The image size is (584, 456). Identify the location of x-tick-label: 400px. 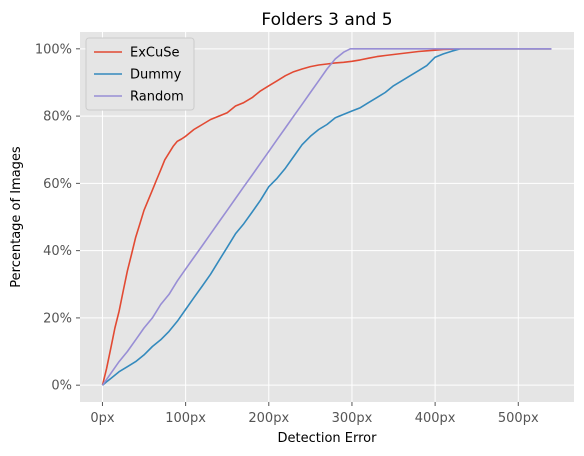
(435, 418).